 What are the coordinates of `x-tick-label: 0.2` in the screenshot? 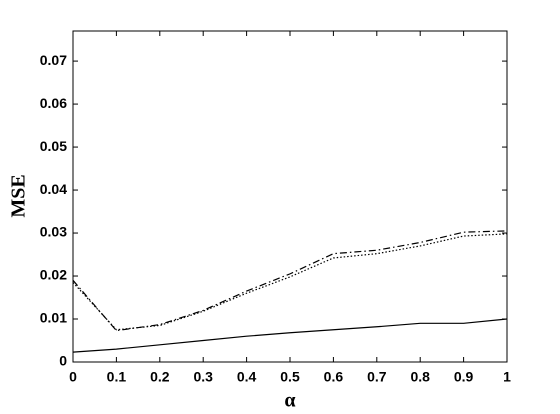 It's located at (160, 377).